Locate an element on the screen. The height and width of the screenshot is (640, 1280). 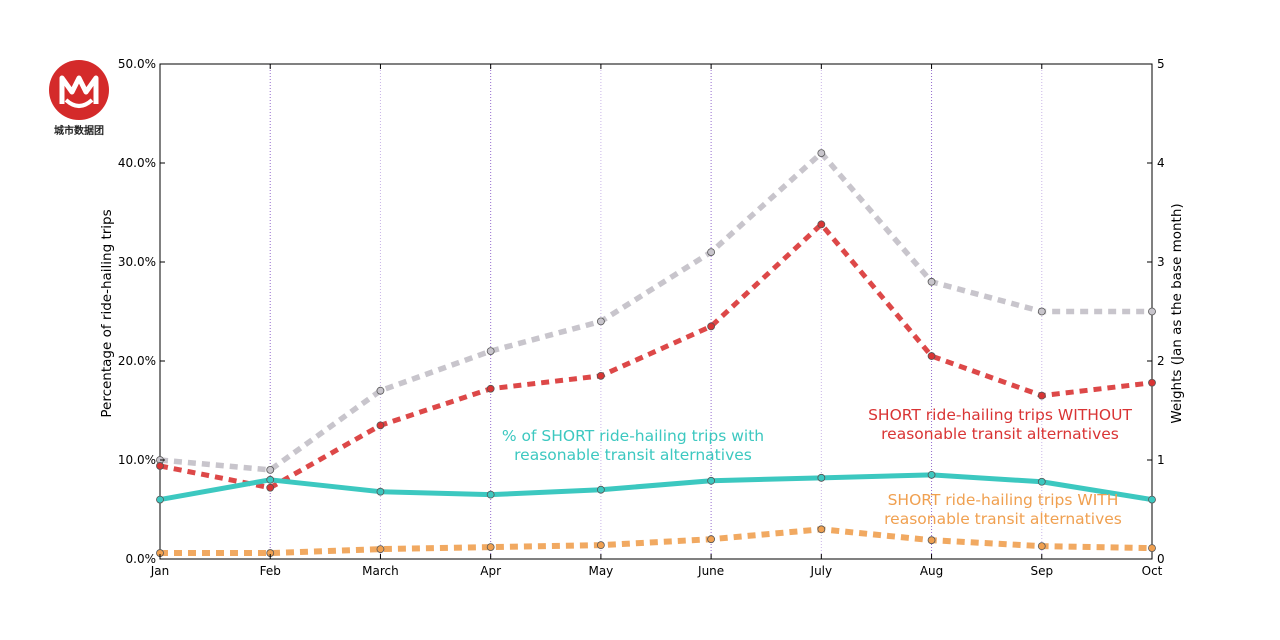
data-point-red-feb is located at coordinates (270, 487).